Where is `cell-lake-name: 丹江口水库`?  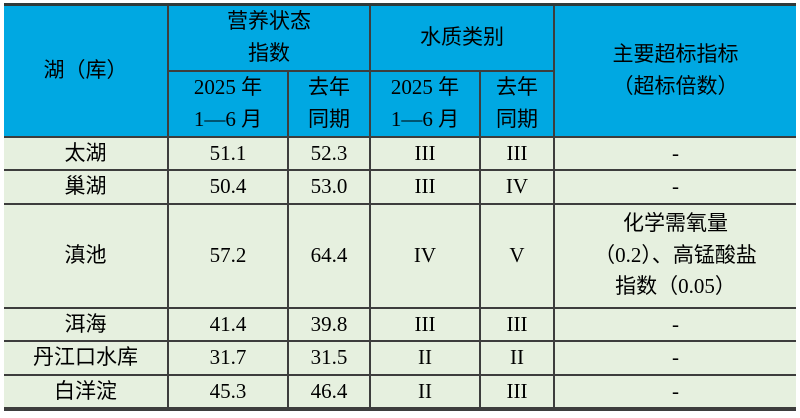
cell-lake-name: 丹江口水库 is located at coordinates (86, 358).